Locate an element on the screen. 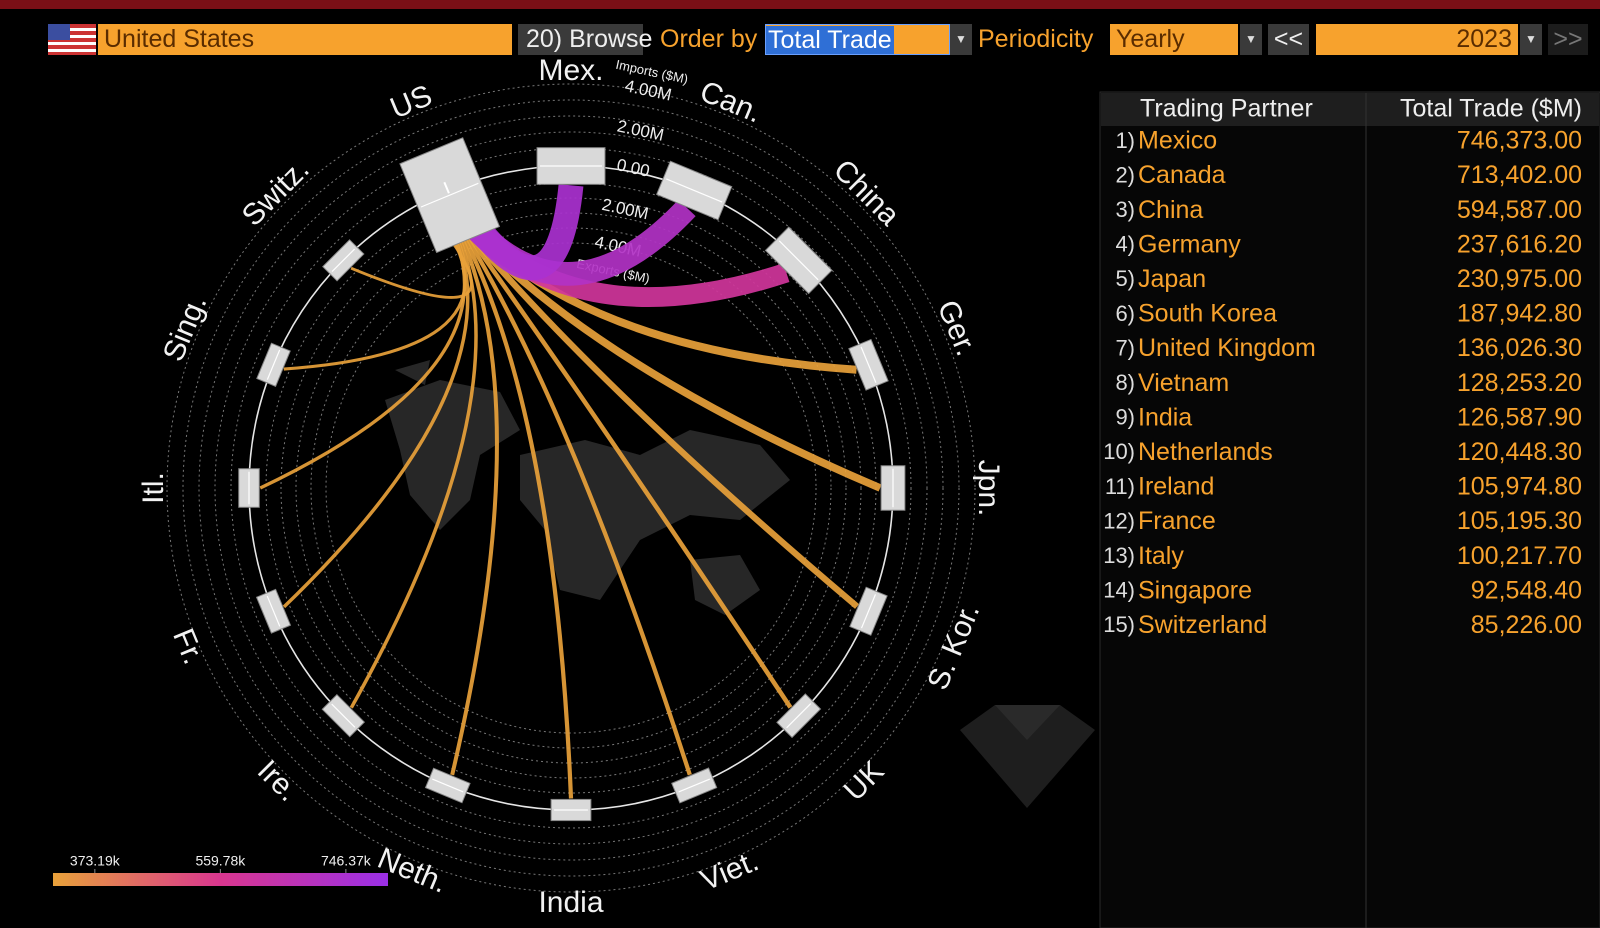 The height and width of the screenshot is (928, 1600). row-rank: 7) is located at coordinates (1125, 347).